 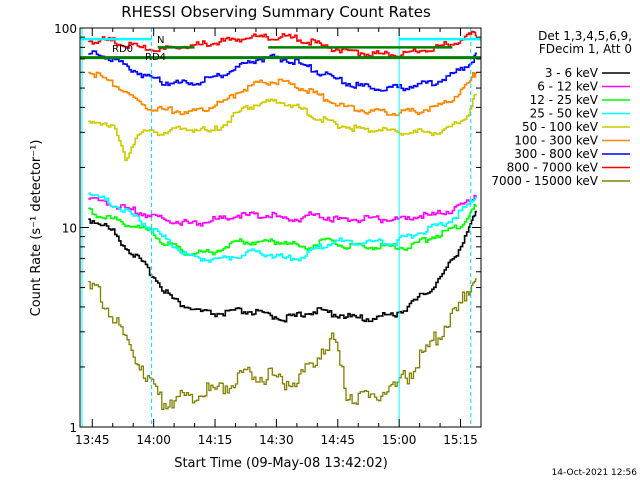 What do you see at coordinates (65, 29) in the screenshot?
I see `y-tick-label-2: 100` at bounding box center [65, 29].